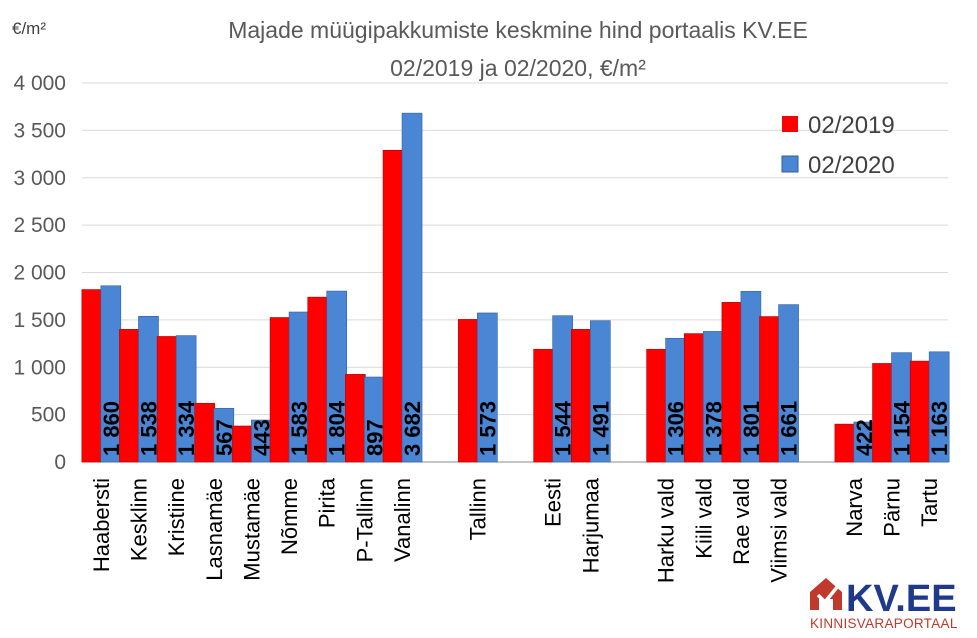  What do you see at coordinates (39, 225) in the screenshot?
I see `y-tick-label: 2 500` at bounding box center [39, 225].